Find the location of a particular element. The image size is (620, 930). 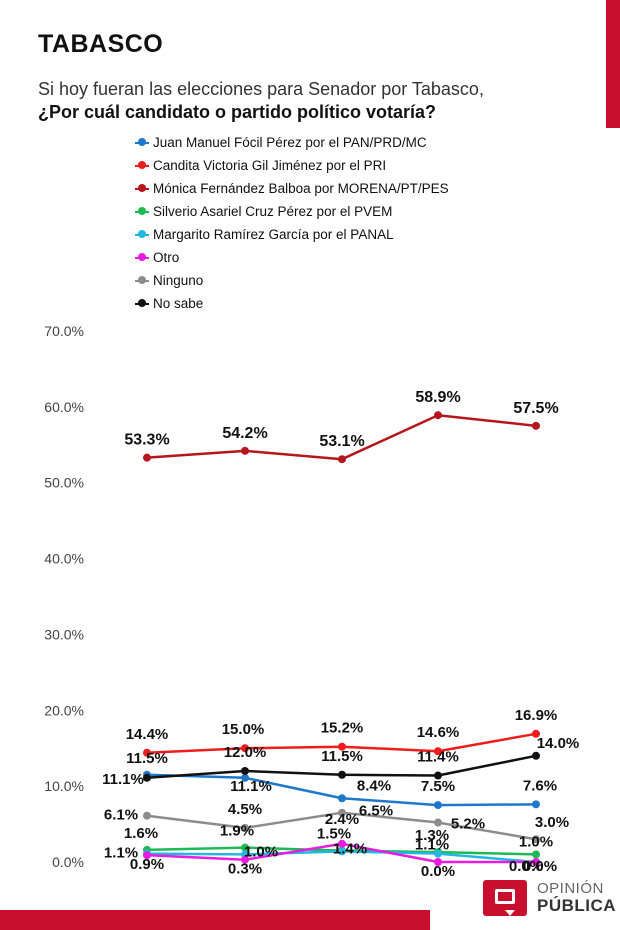

legend-item: Candita Victoria Gil Jiménez por el PRI is located at coordinates (292, 165).